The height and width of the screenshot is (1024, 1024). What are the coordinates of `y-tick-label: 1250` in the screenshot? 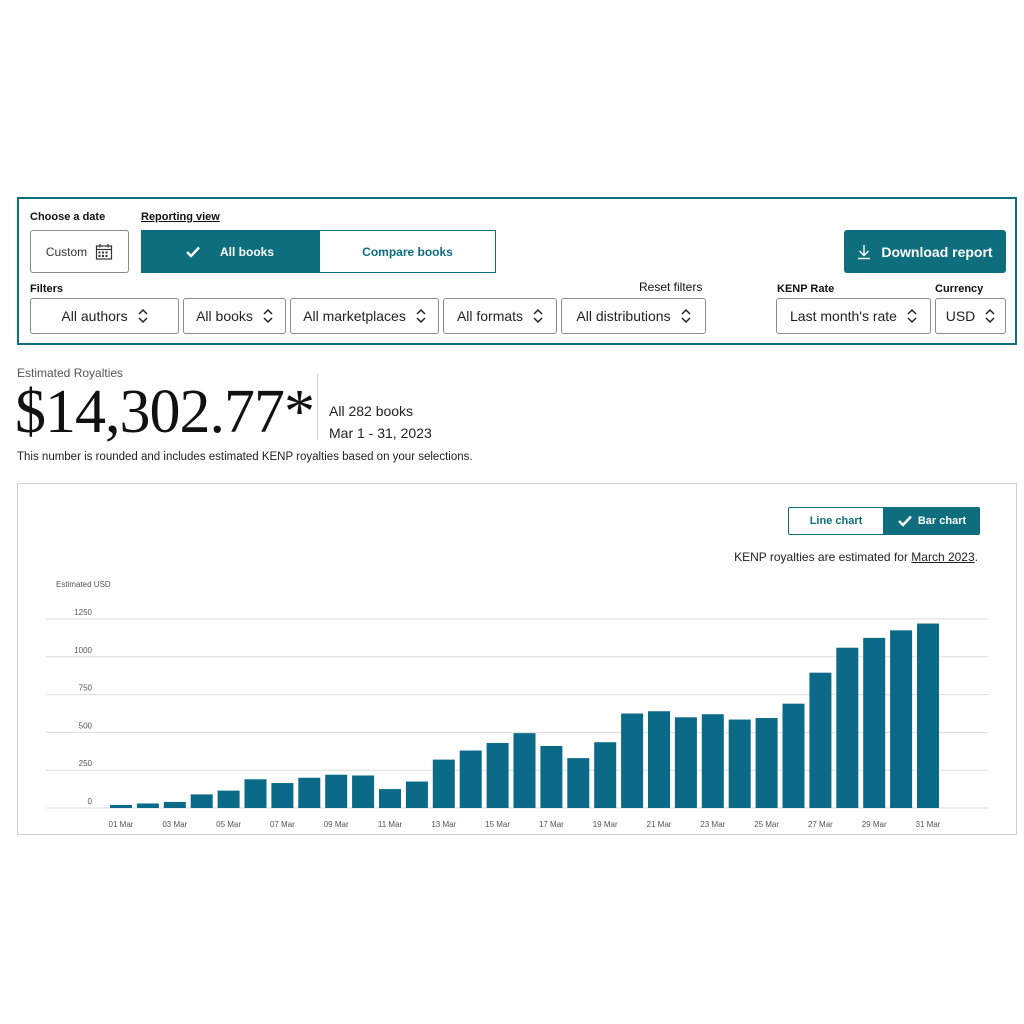 It's located at (83, 612).